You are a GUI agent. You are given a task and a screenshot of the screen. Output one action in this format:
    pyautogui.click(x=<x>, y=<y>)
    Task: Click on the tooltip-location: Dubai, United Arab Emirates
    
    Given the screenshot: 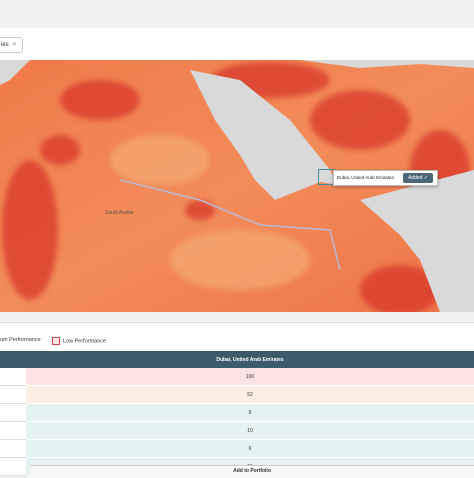 What is the action you would take?
    pyautogui.click(x=365, y=177)
    